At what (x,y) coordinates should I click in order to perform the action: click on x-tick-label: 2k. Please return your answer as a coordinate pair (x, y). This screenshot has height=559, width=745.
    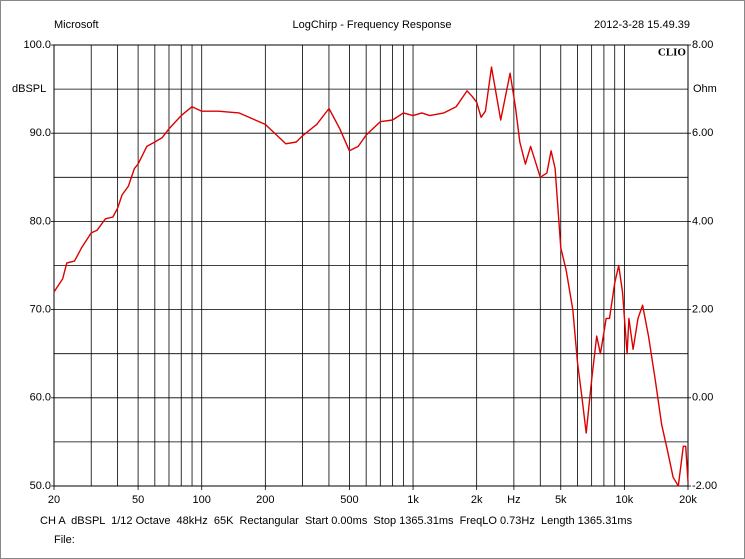
    Looking at the image, I should click on (477, 500).